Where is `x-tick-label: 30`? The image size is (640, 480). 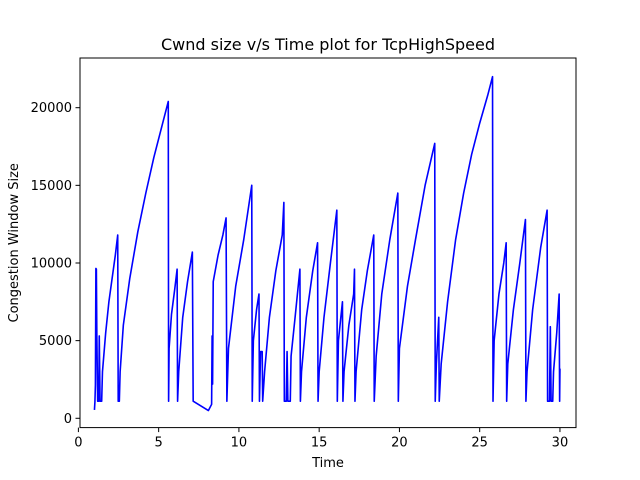
x-tick-label: 30 is located at coordinates (560, 443).